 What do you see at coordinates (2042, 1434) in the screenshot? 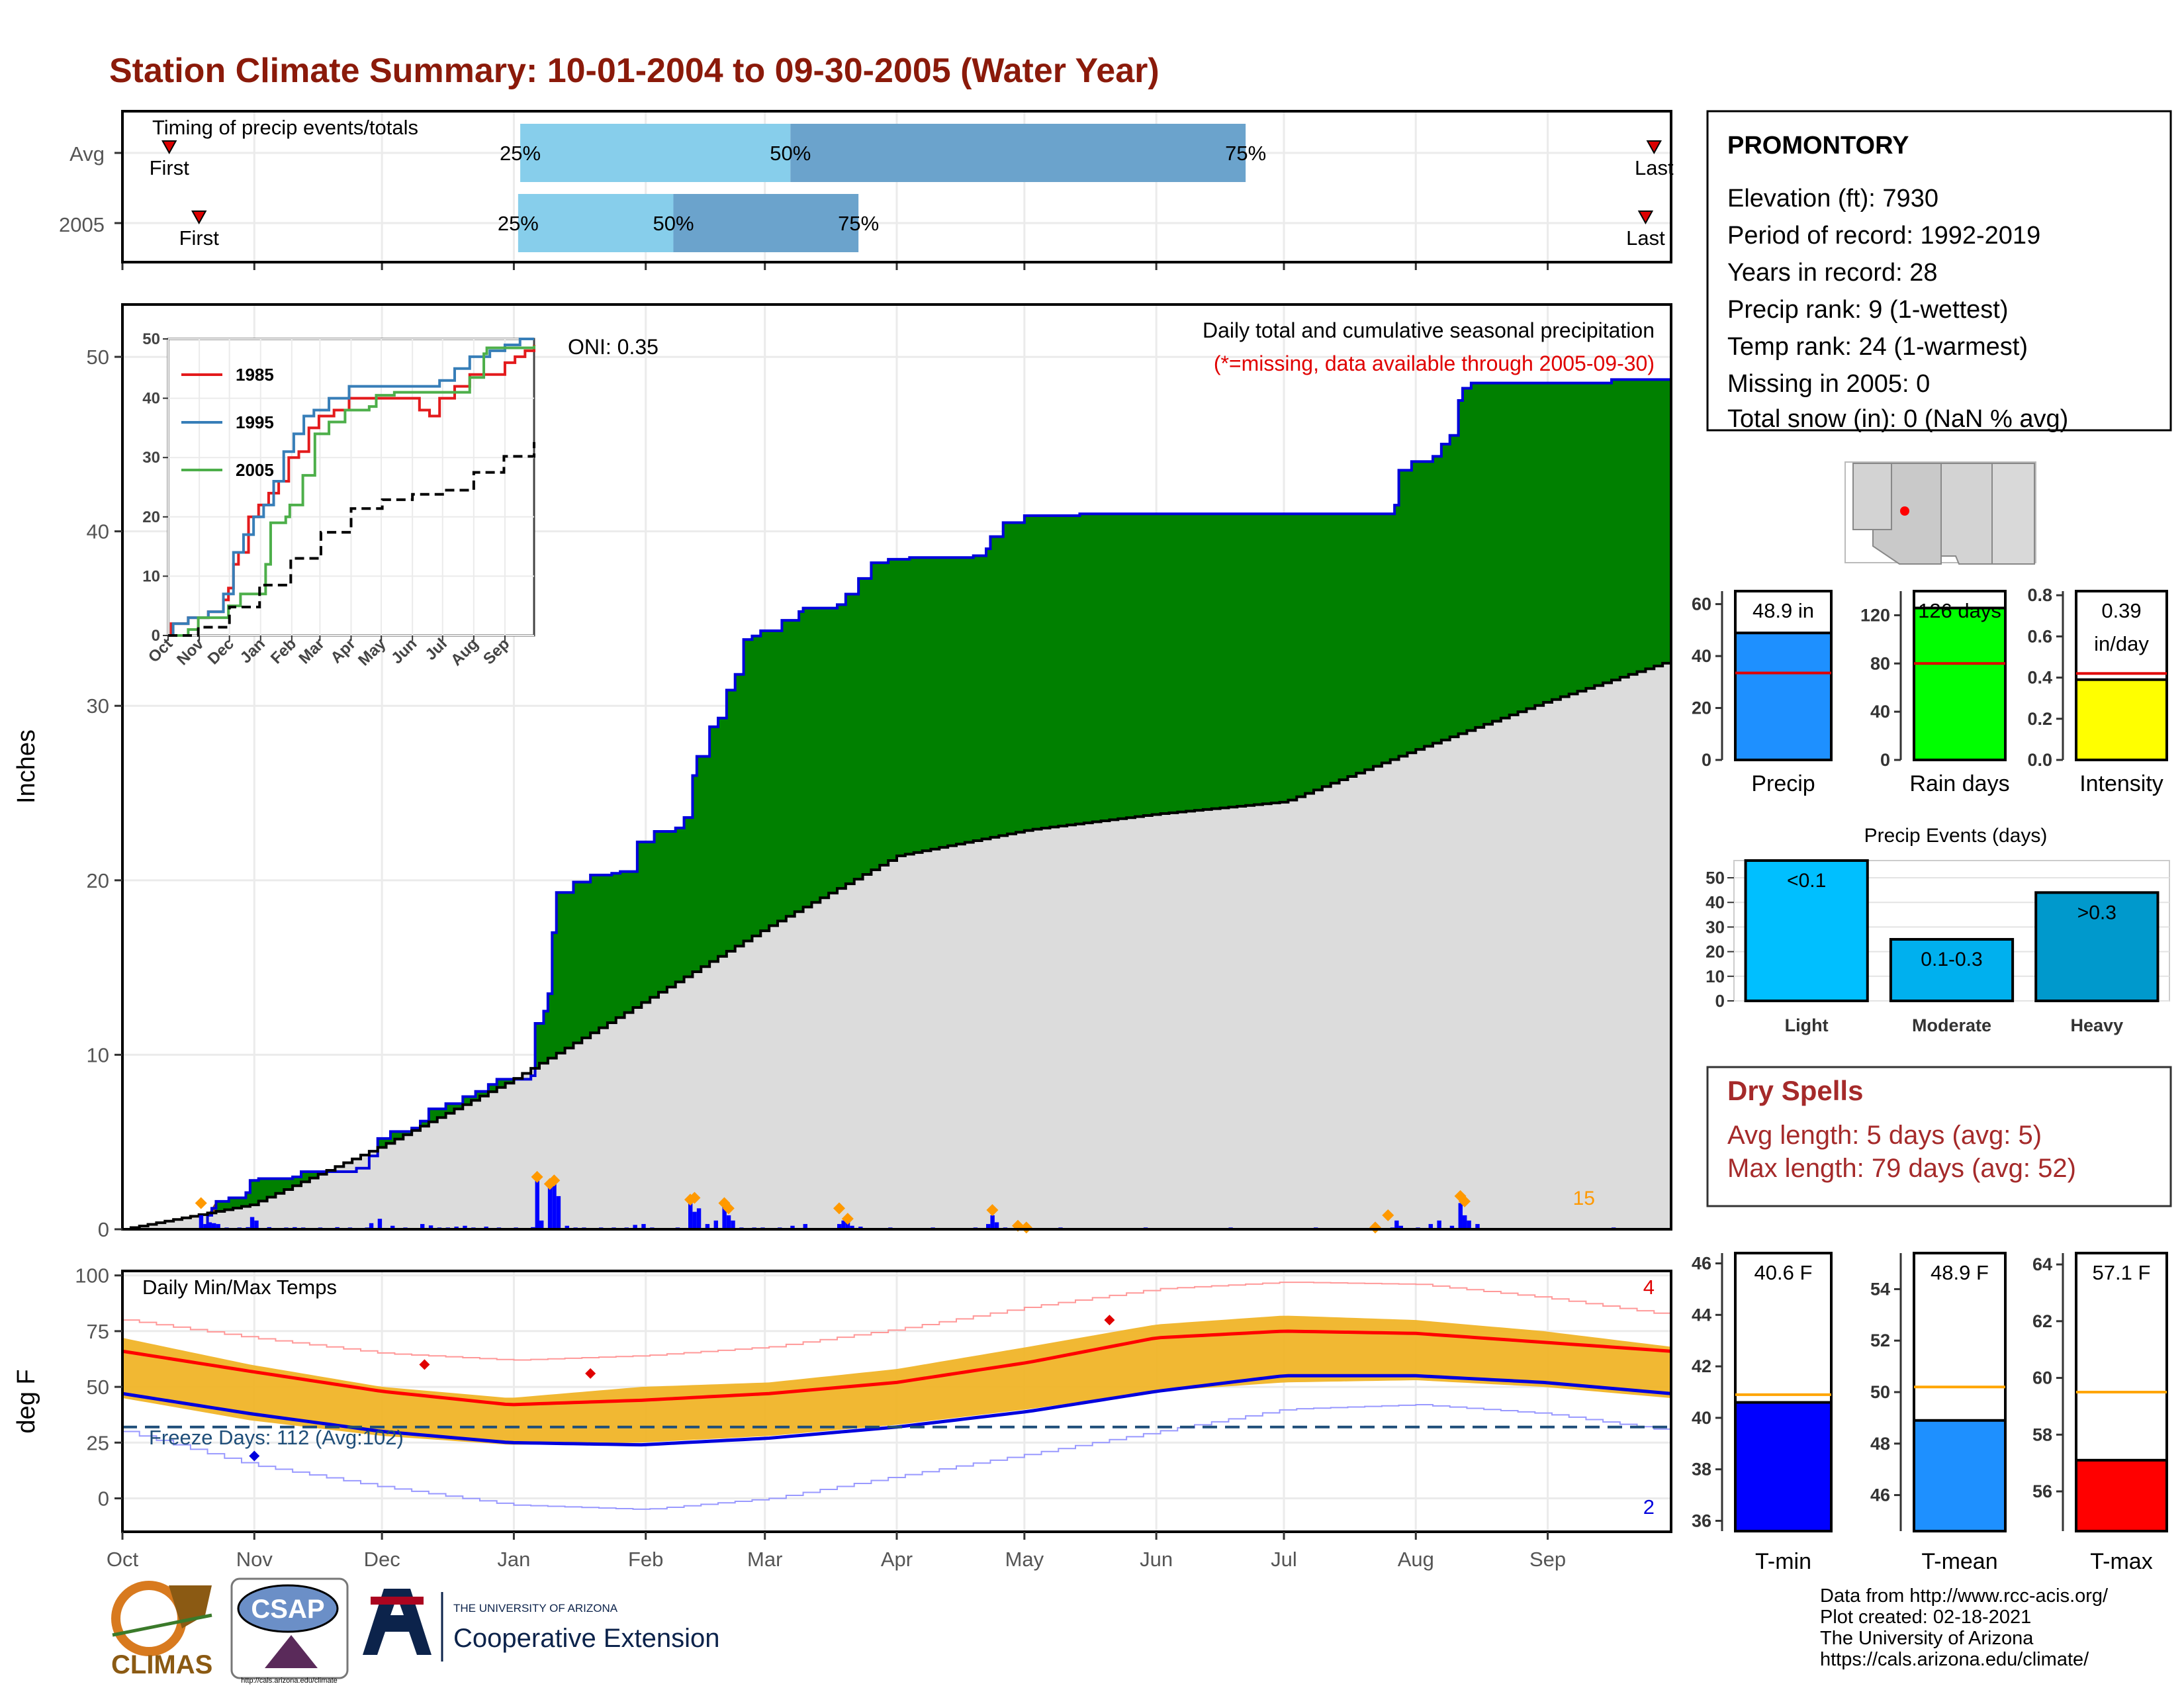
I see `t-max-y-tick-label-1: 58` at bounding box center [2042, 1434].